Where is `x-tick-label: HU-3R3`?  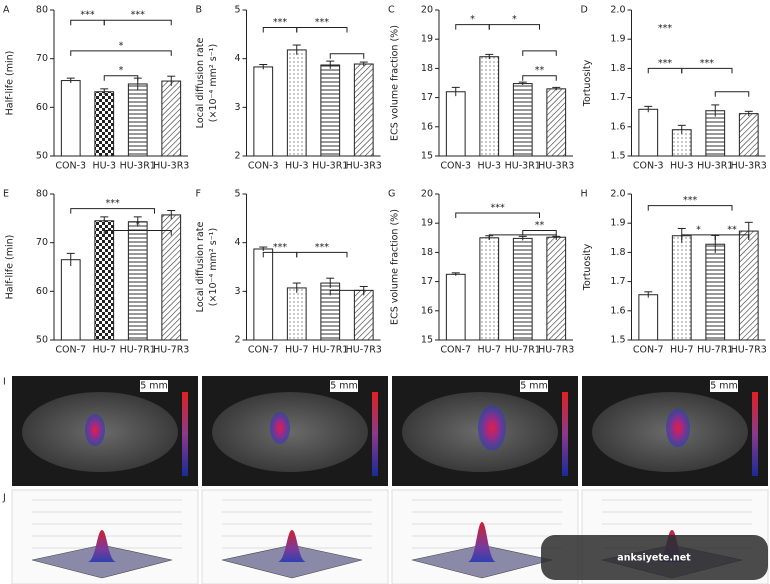
x-tick-label: HU-3R3 is located at coordinates (556, 166).